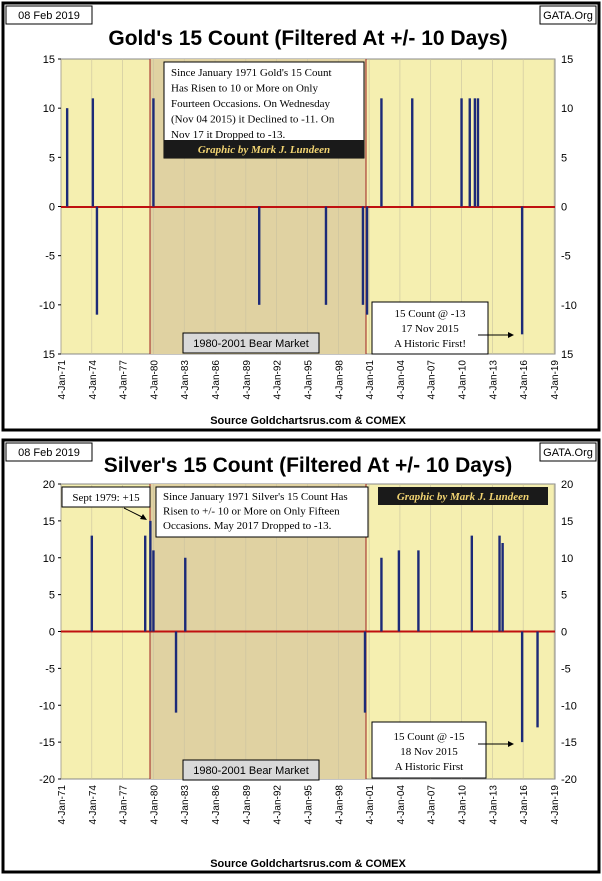 The width and height of the screenshot is (602, 881). Describe the element at coordinates (93, 380) in the screenshot. I see `gold-x-tick-label: 4-Jan-74` at that location.